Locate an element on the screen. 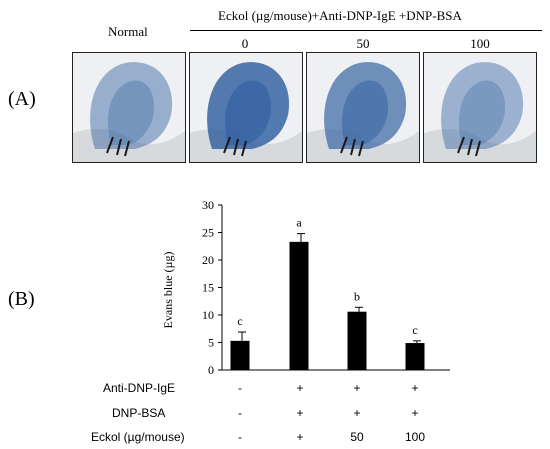 The height and width of the screenshot is (449, 550). y-tick-label: 0 is located at coordinates (211, 370).